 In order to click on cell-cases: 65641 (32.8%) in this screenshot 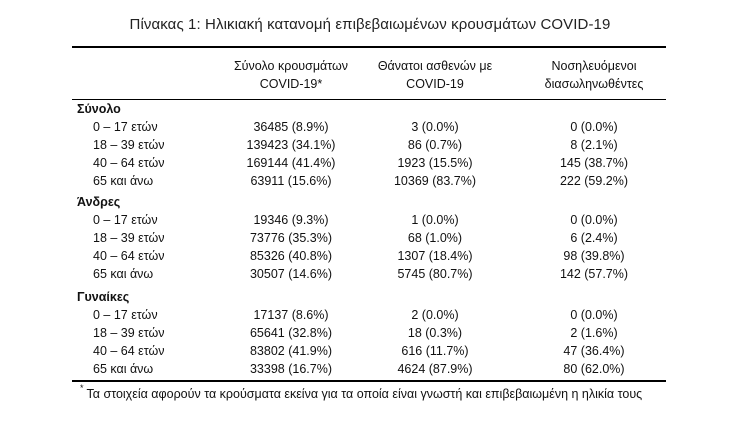, I will do `click(290, 333)`.